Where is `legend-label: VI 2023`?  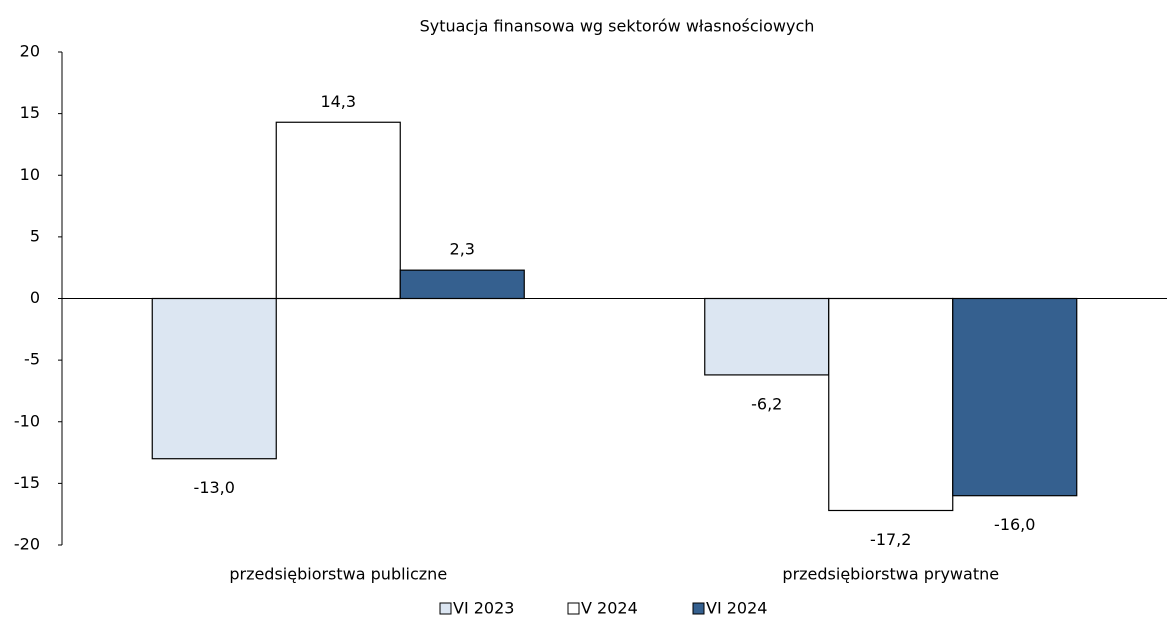 legend-label: VI 2023 is located at coordinates (483, 608).